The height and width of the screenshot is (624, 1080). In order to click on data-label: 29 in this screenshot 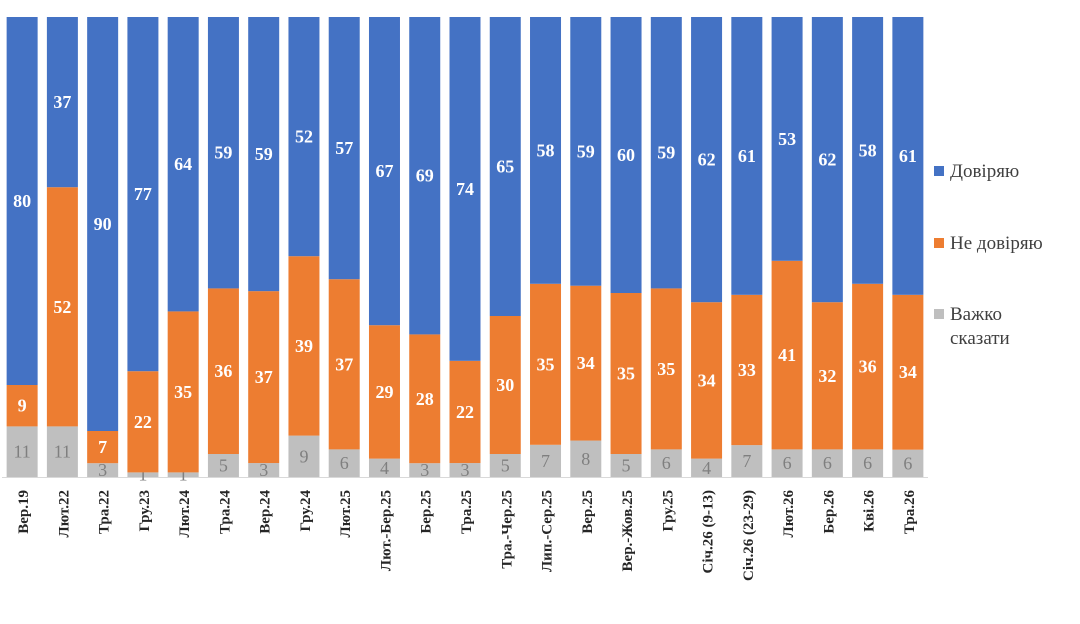, I will do `click(384, 392)`.